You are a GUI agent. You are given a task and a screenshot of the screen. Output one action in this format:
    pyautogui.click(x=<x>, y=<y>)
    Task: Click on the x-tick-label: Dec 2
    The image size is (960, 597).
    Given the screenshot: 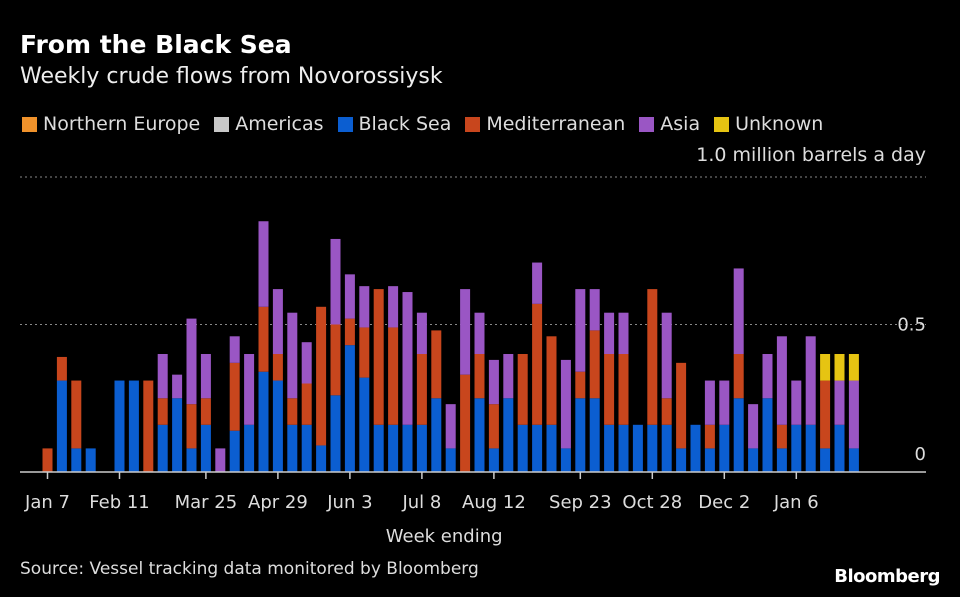 What is the action you would take?
    pyautogui.click(x=724, y=502)
    